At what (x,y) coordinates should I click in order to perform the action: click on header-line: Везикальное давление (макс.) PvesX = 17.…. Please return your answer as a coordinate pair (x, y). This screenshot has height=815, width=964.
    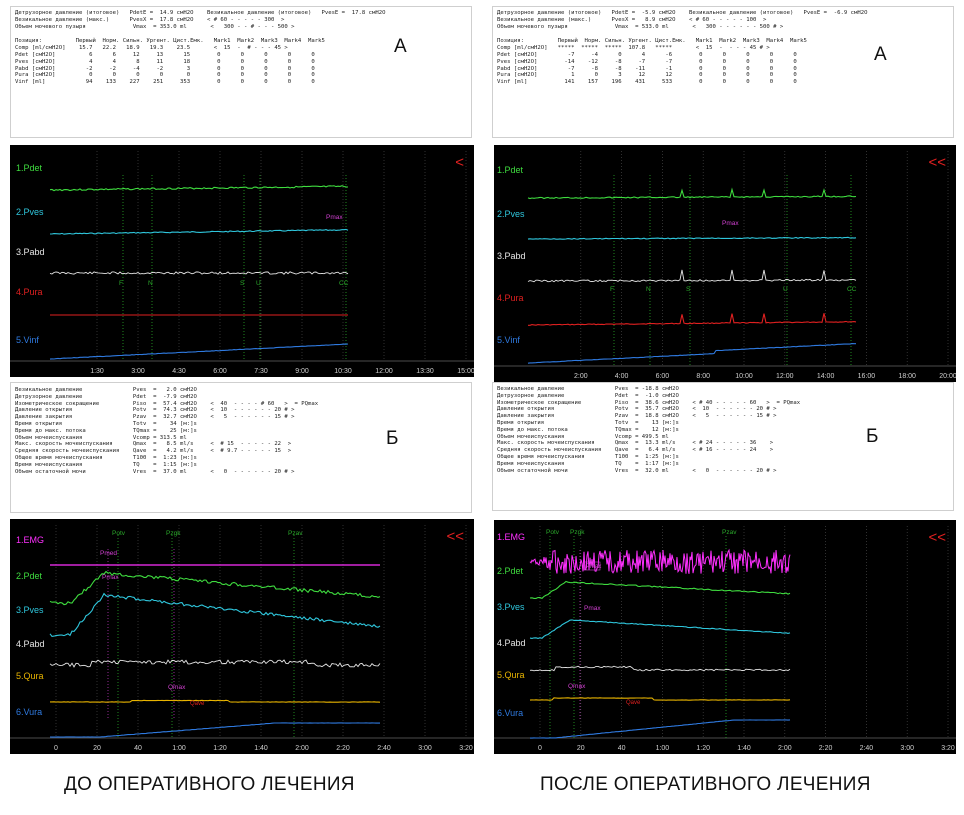
    Looking at the image, I should click on (150, 19).